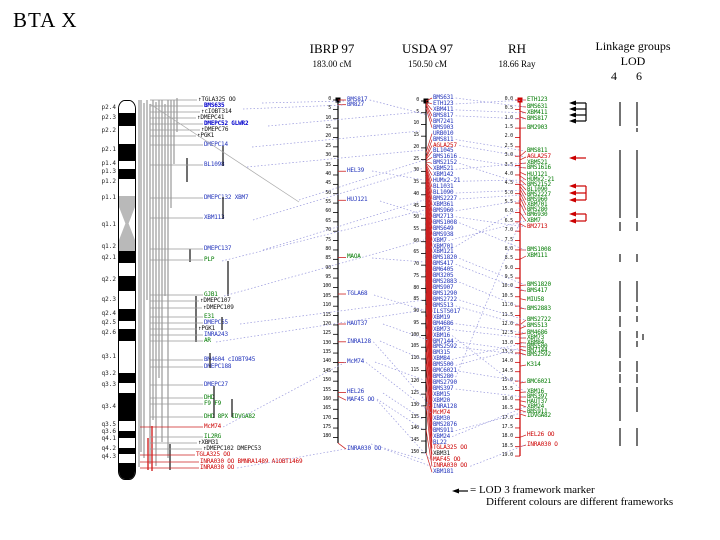 This screenshot has width=720, height=540. Describe the element at coordinates (539, 308) in the screenshot. I see `marker-label-bms2883: BMS2883` at that location.